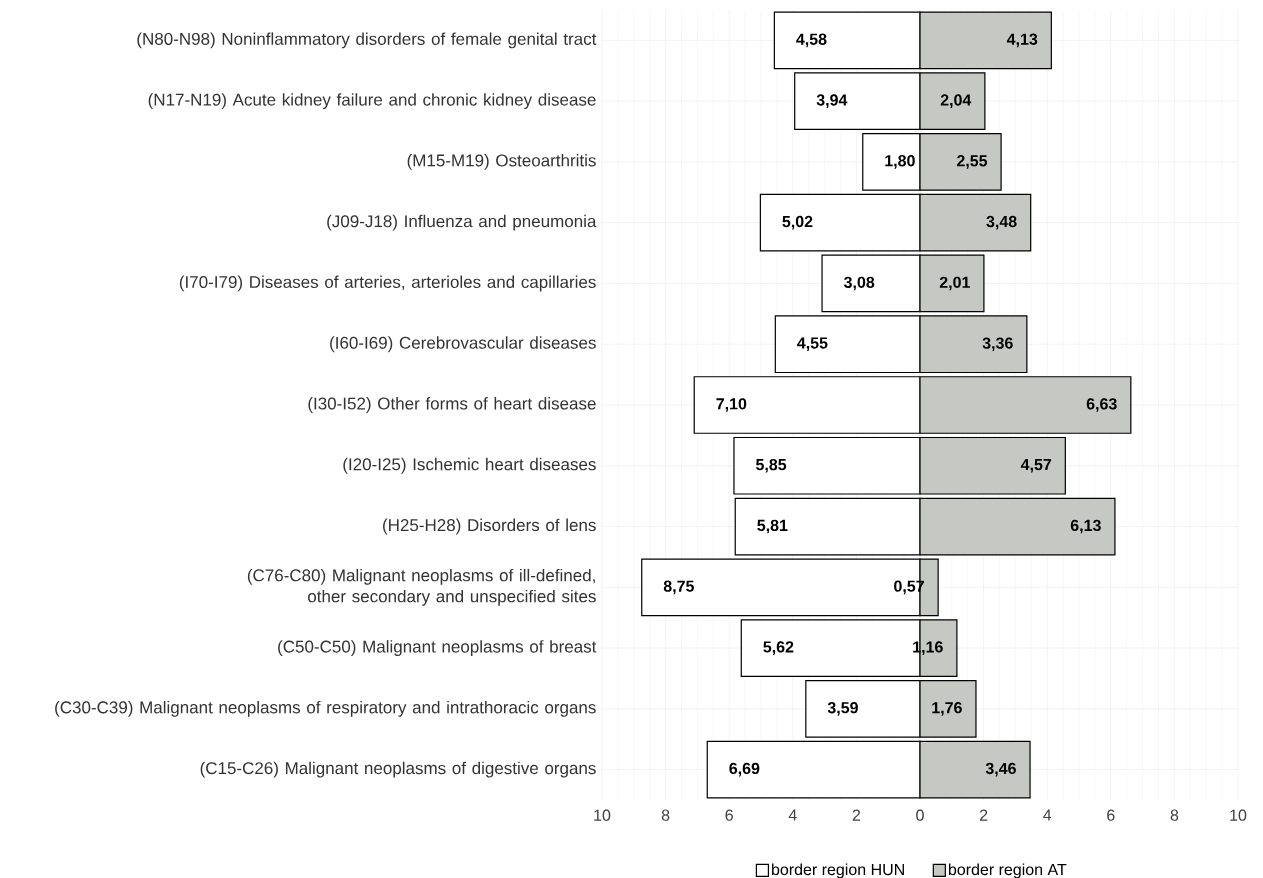 The width and height of the screenshot is (1263, 878). What do you see at coordinates (811, 40) in the screenshot?
I see `data-label: 4,58` at bounding box center [811, 40].